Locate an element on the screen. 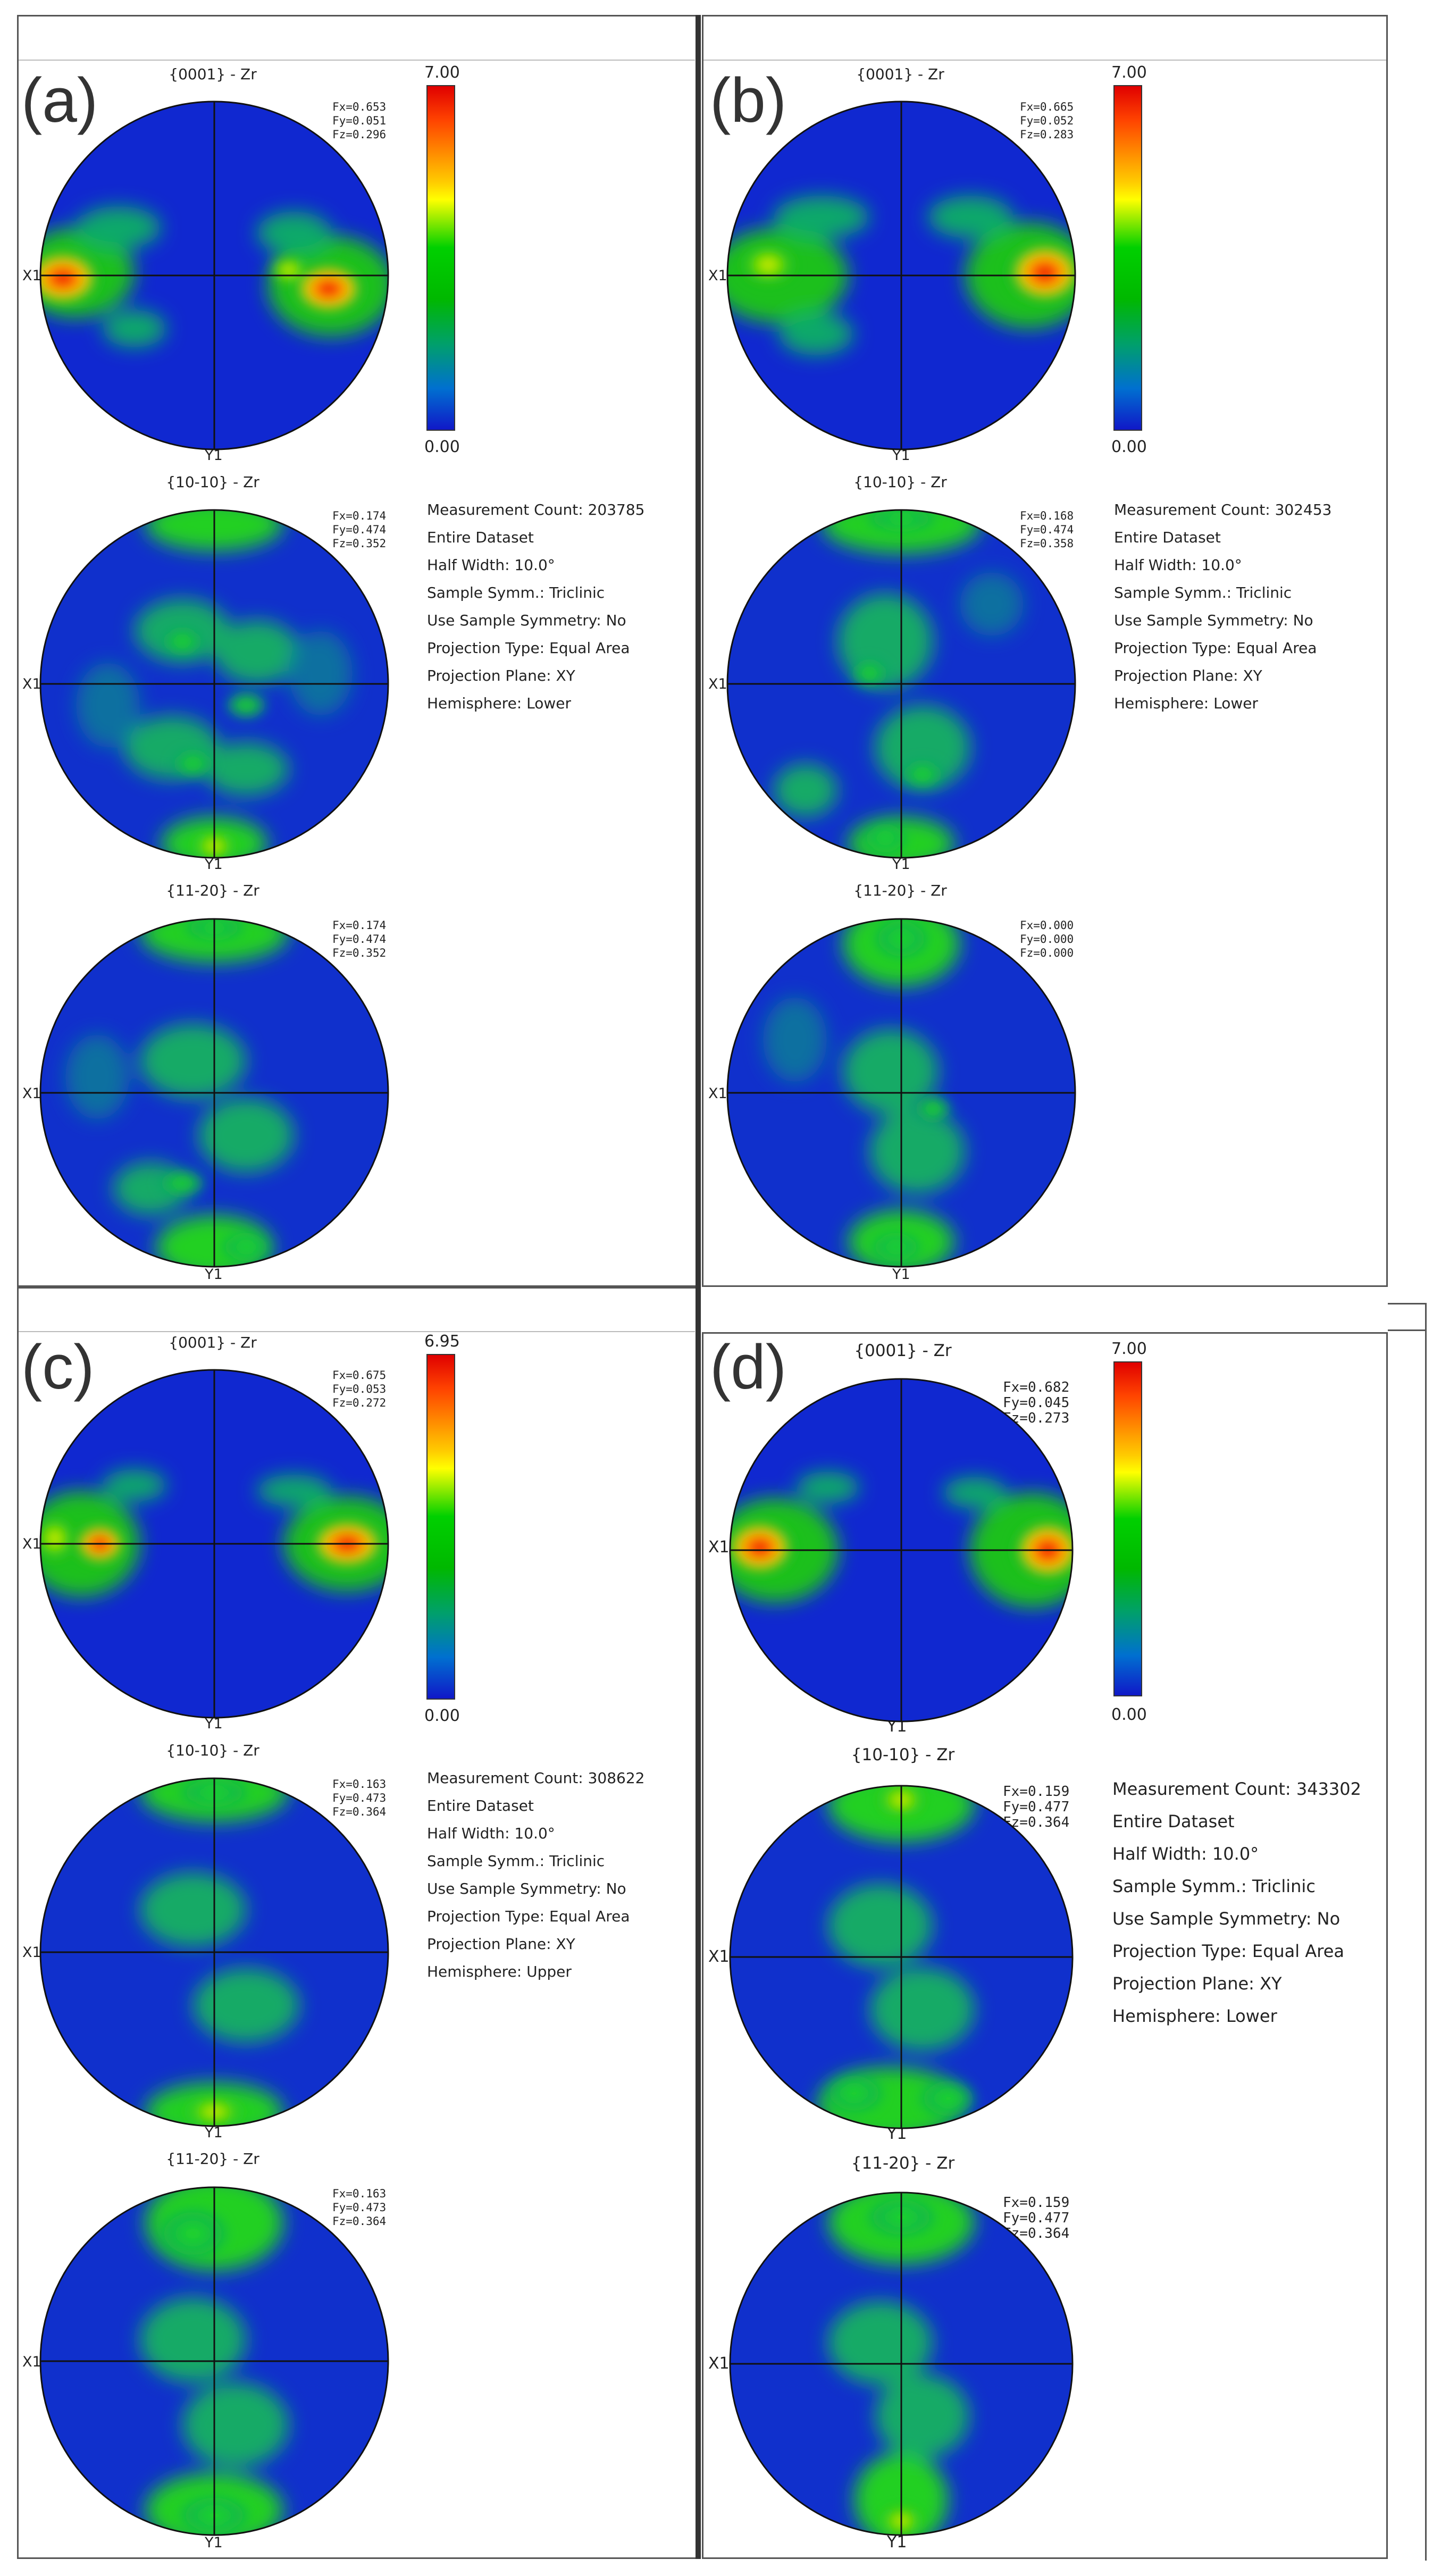  f-values: Fx=0.168 Fy=0.474 Fz=0.358 is located at coordinates (1047, 529).